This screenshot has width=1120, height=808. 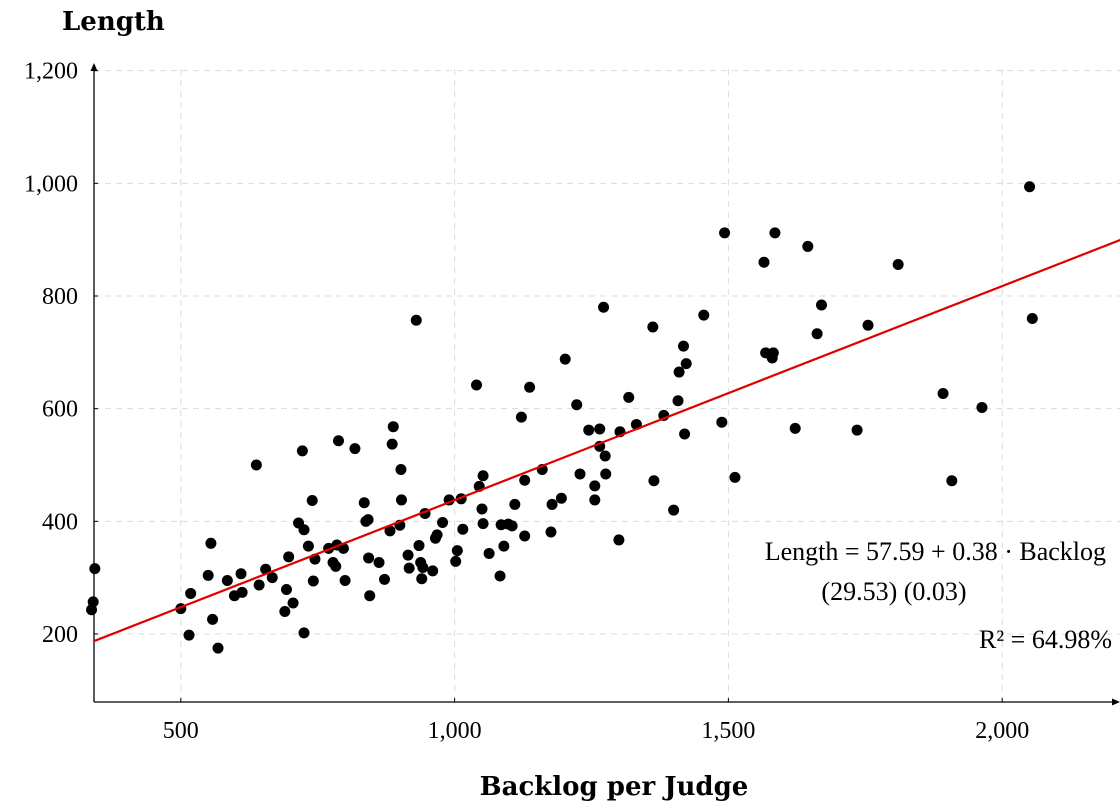 What do you see at coordinates (1116, 702) in the screenshot?
I see `x-axis-arrow` at bounding box center [1116, 702].